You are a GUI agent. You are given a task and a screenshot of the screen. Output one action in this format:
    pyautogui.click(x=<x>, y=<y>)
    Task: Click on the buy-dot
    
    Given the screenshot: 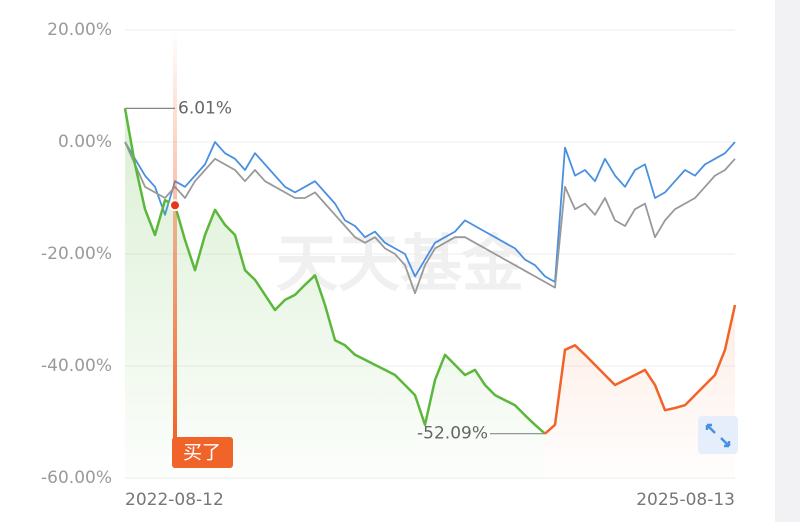 What is the action you would take?
    pyautogui.click(x=175, y=205)
    